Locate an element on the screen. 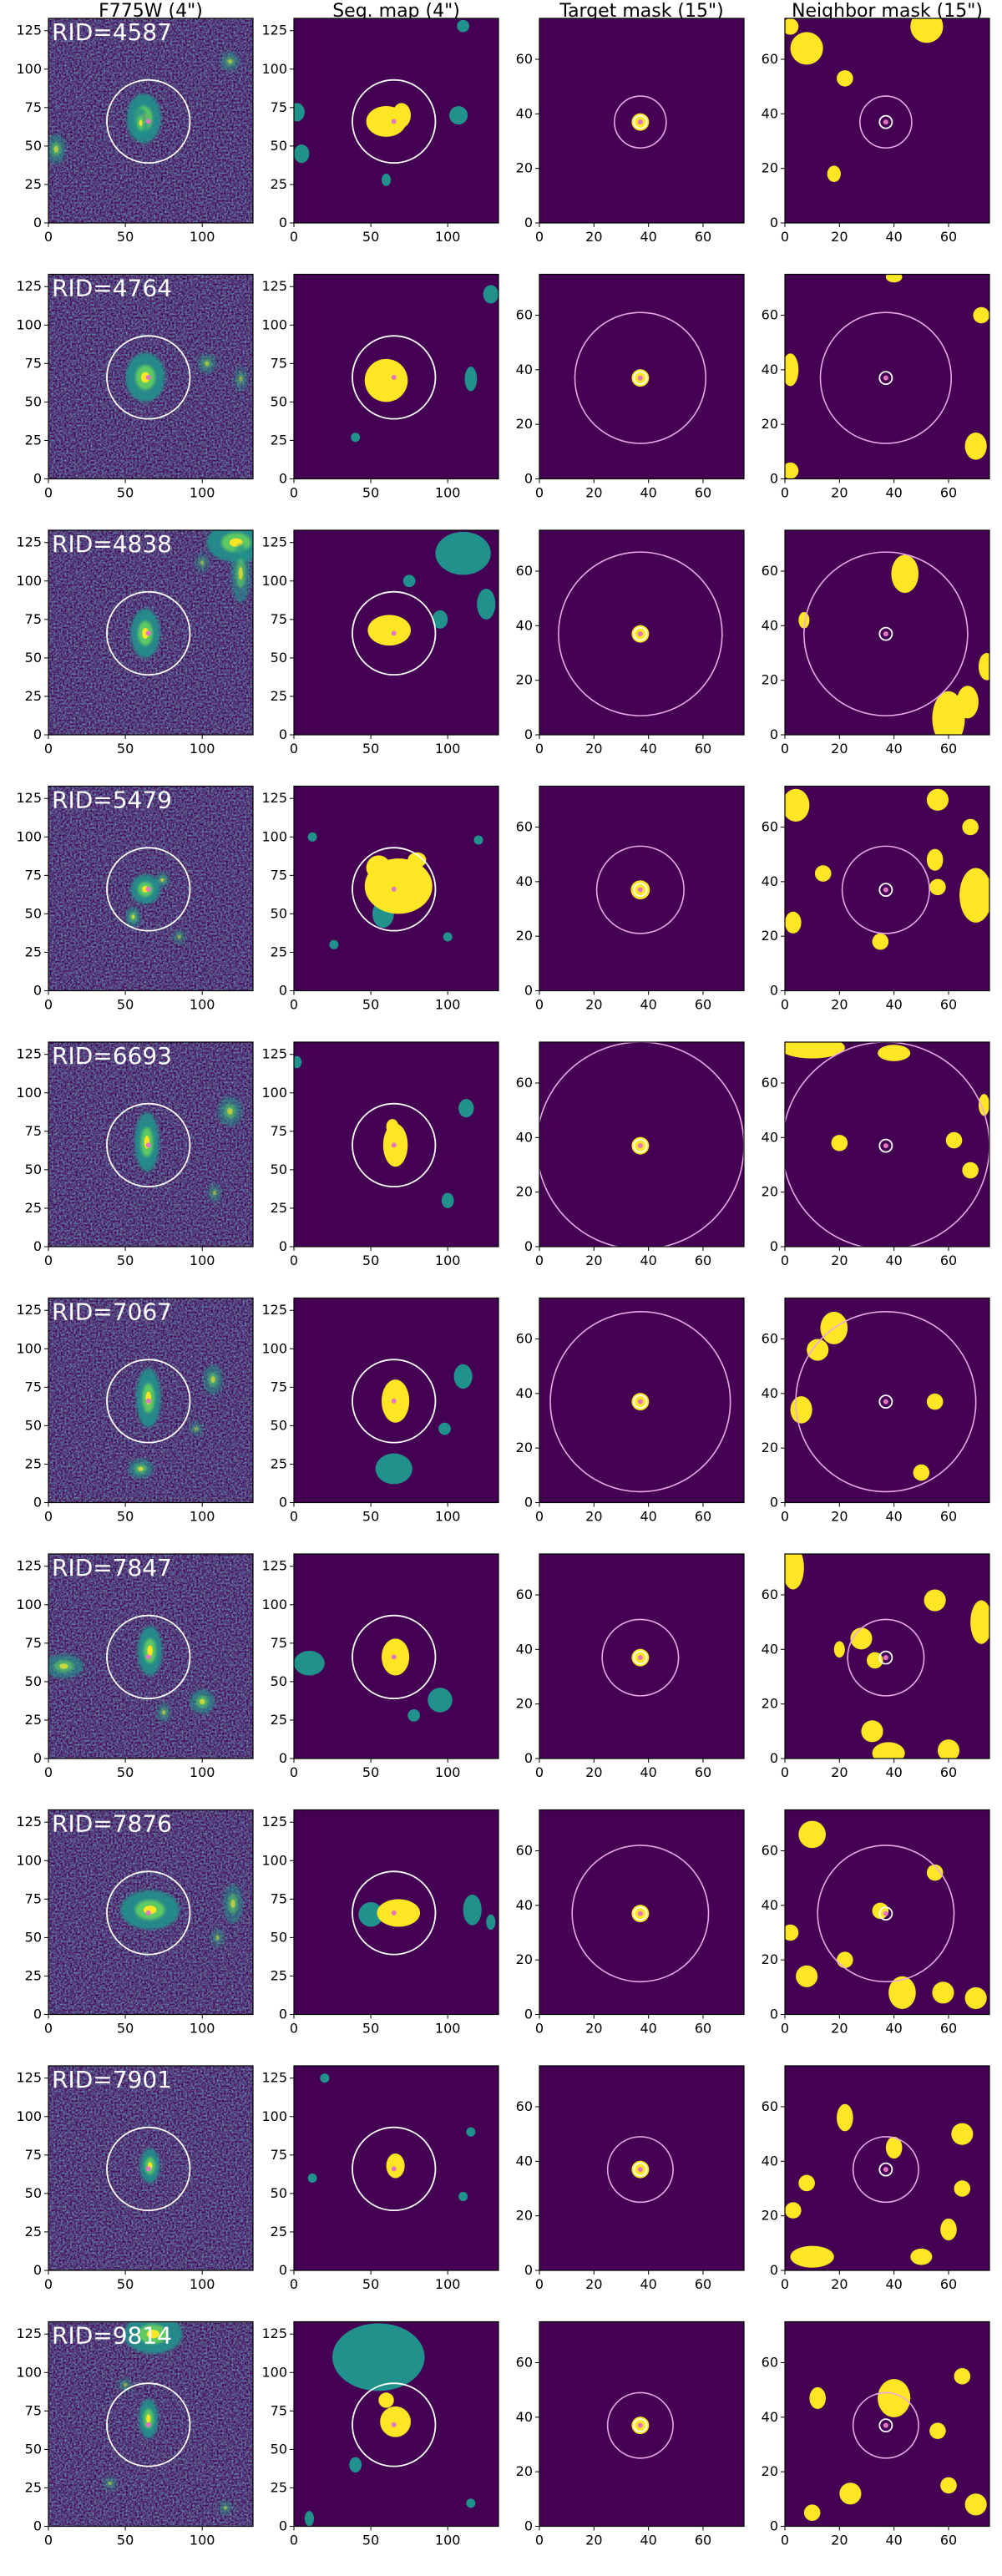  panel: 0 50 100 0 25 50 75 100 125 RID=4838 is located at coordinates (135, 643).